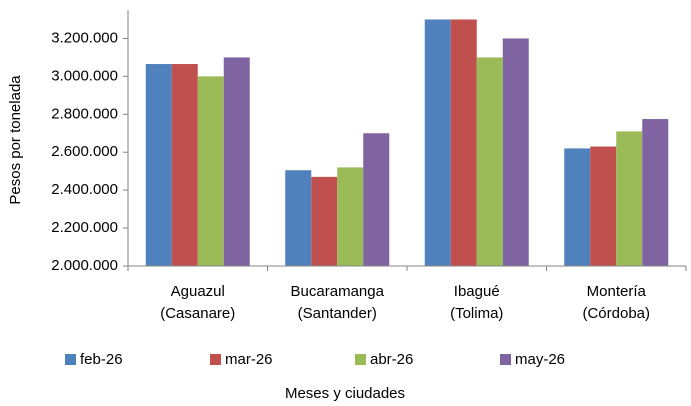  I want to click on x-tick-label-line: (Córdoba), so click(616, 313).